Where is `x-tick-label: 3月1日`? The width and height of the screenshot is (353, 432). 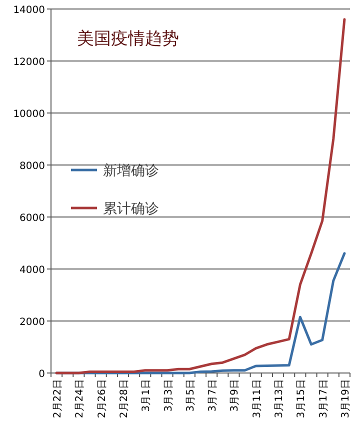 x-tick-label: 3月1日 is located at coordinates (146, 395).